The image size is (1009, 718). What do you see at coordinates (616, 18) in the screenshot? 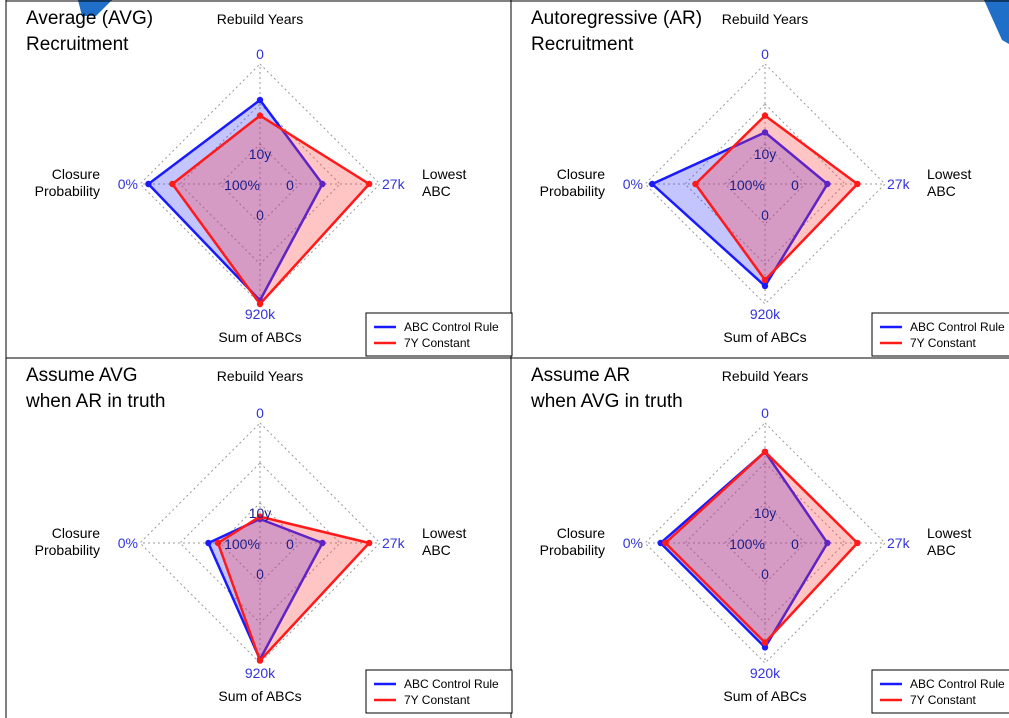
I see `panel-title-line-1: Autoregressive (AR)` at bounding box center [616, 18].